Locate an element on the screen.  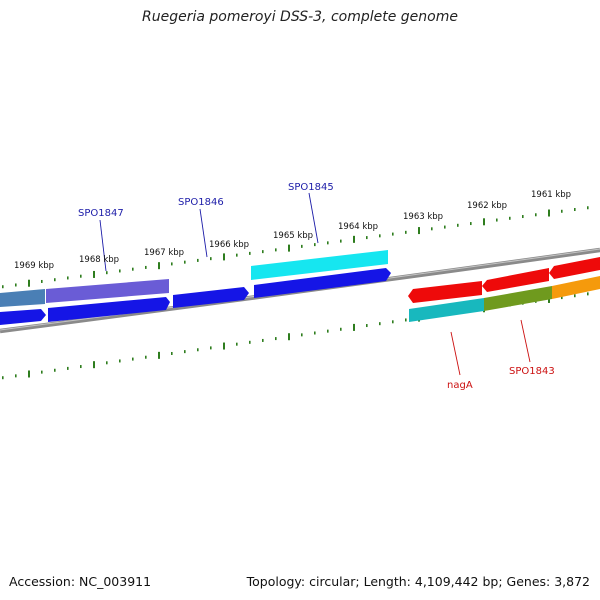
accession-text: Accession: NC_003911 is located at coordinates (80, 581).